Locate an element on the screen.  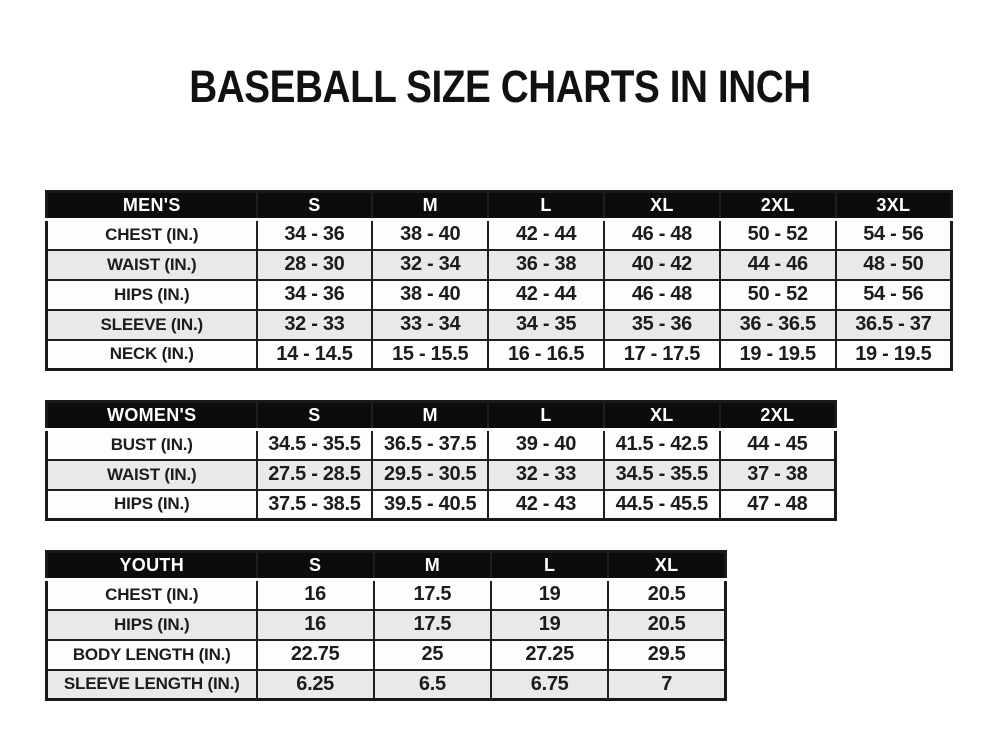
table-row: BODY LENGTH (IN.) 22.75 25 27.25 29.5 is located at coordinates (386, 654).